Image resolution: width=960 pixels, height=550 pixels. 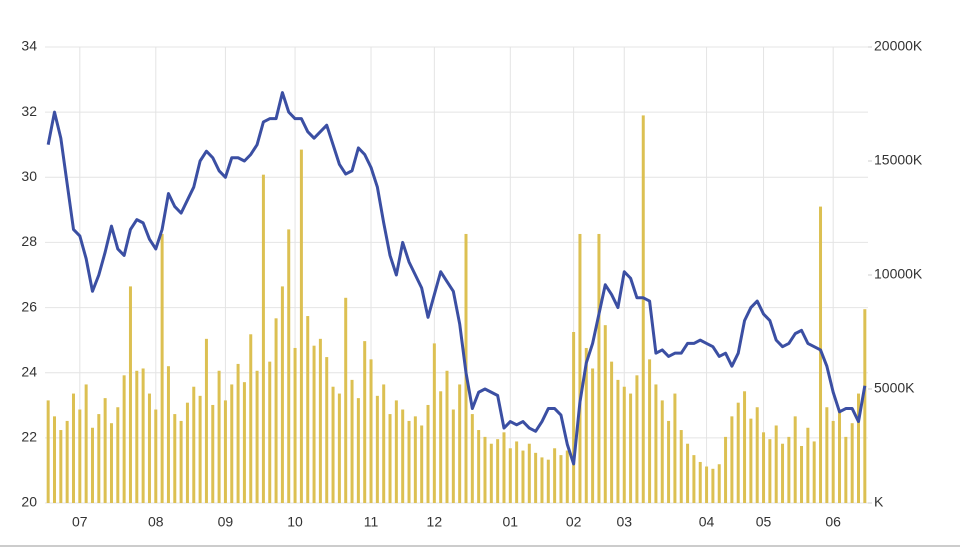 What do you see at coordinates (29, 111) in the screenshot?
I see `y-tick-label: 32` at bounding box center [29, 111].